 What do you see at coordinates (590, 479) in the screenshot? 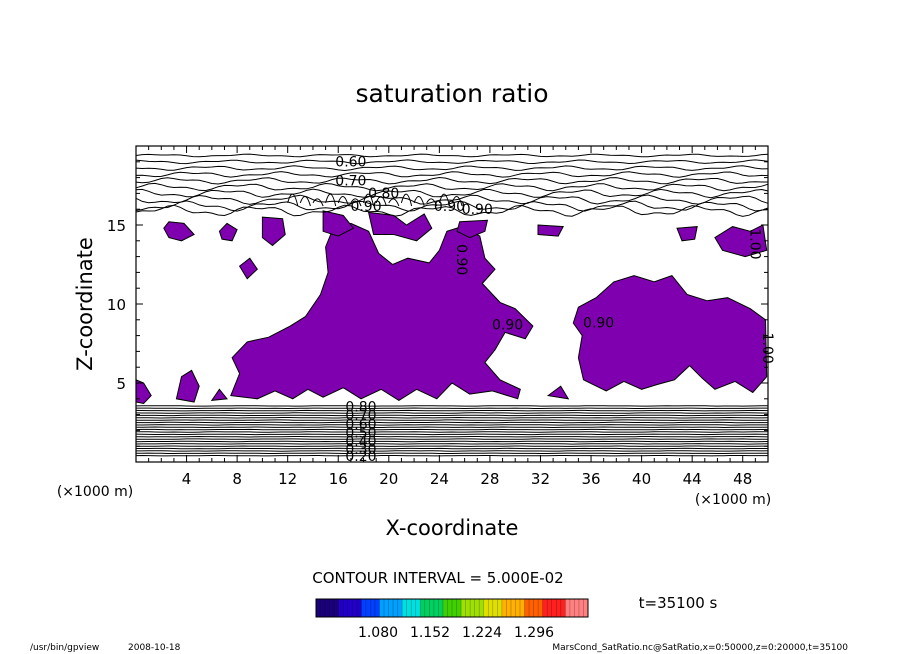
I see `x-tick-label: 36` at bounding box center [590, 479].